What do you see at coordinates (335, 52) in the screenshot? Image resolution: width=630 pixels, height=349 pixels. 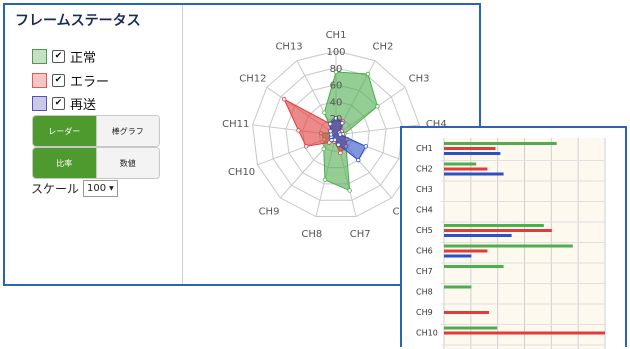 I see `radar-tick-label: 100` at bounding box center [335, 52].